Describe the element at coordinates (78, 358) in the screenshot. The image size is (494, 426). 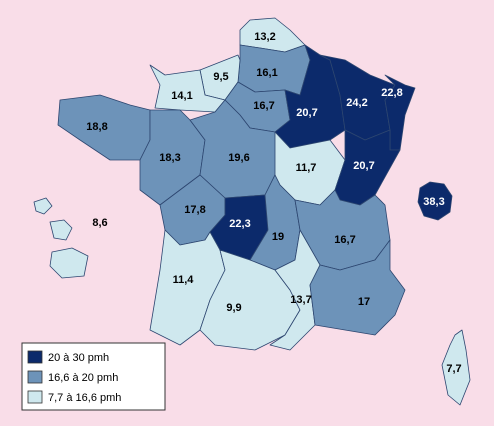
I see `legend-label: 20 à 30 pmh` at that location.